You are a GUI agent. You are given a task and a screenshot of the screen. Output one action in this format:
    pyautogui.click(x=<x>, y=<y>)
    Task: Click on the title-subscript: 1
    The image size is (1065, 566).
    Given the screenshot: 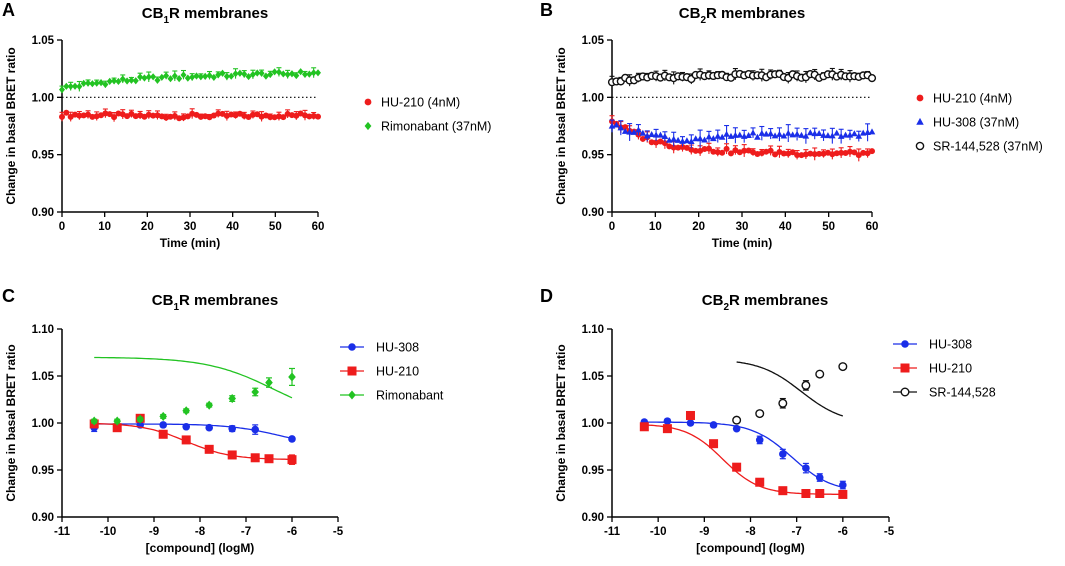 What is the action you would take?
    pyautogui.click(x=176, y=307)
    